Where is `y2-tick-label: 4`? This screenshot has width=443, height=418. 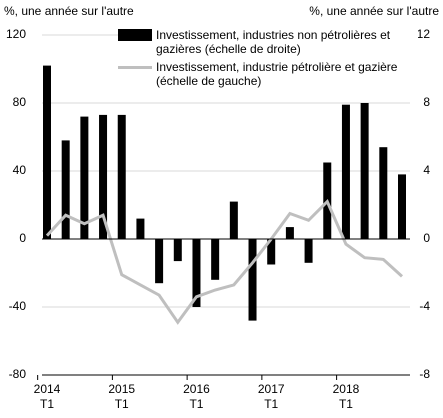
y2-tick-label: 4 is located at coordinates (426, 170).